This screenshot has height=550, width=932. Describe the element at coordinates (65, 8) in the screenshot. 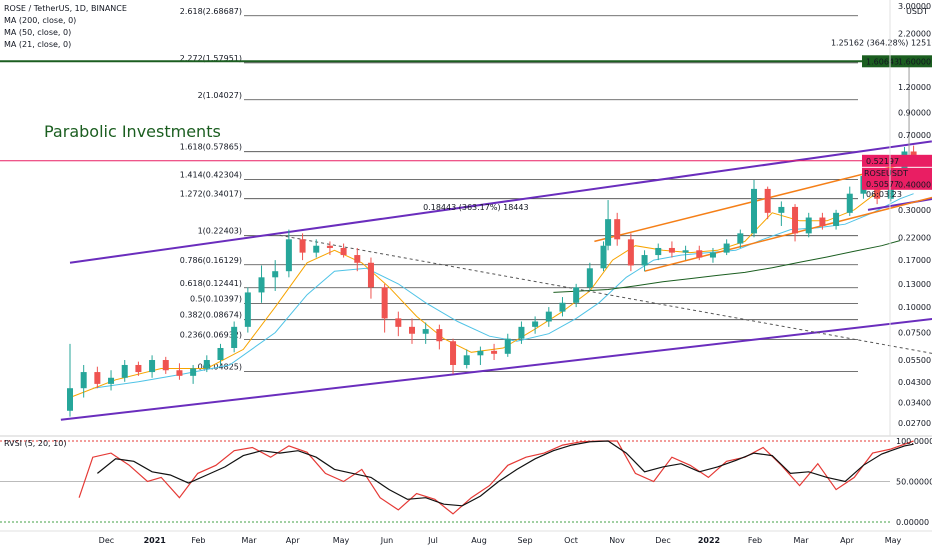

I see `symbol-title: ROSE / TetherUS, 1D, BINANCE` at that location.